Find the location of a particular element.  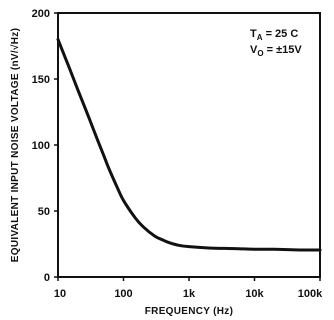

y-tick-label: 150 is located at coordinates (41, 80).